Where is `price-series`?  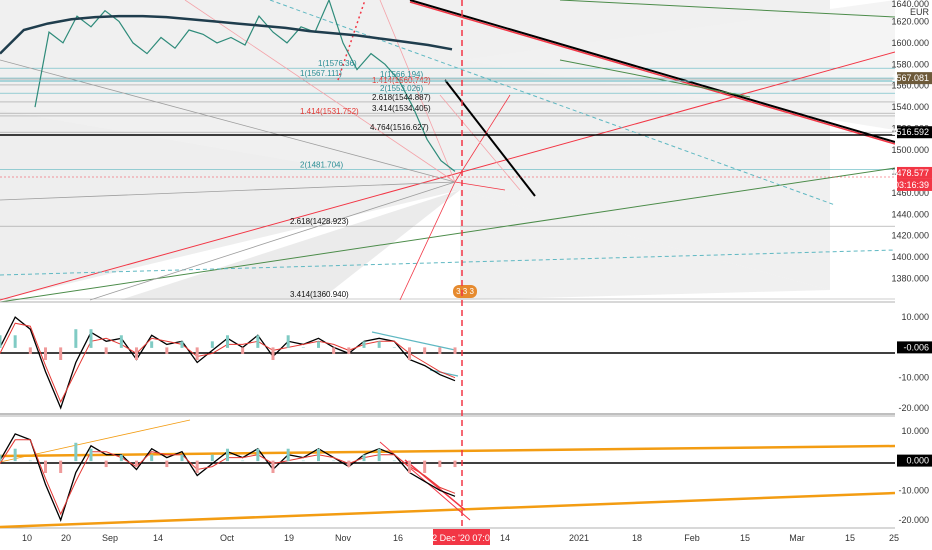 price-series is located at coordinates (245, 86).